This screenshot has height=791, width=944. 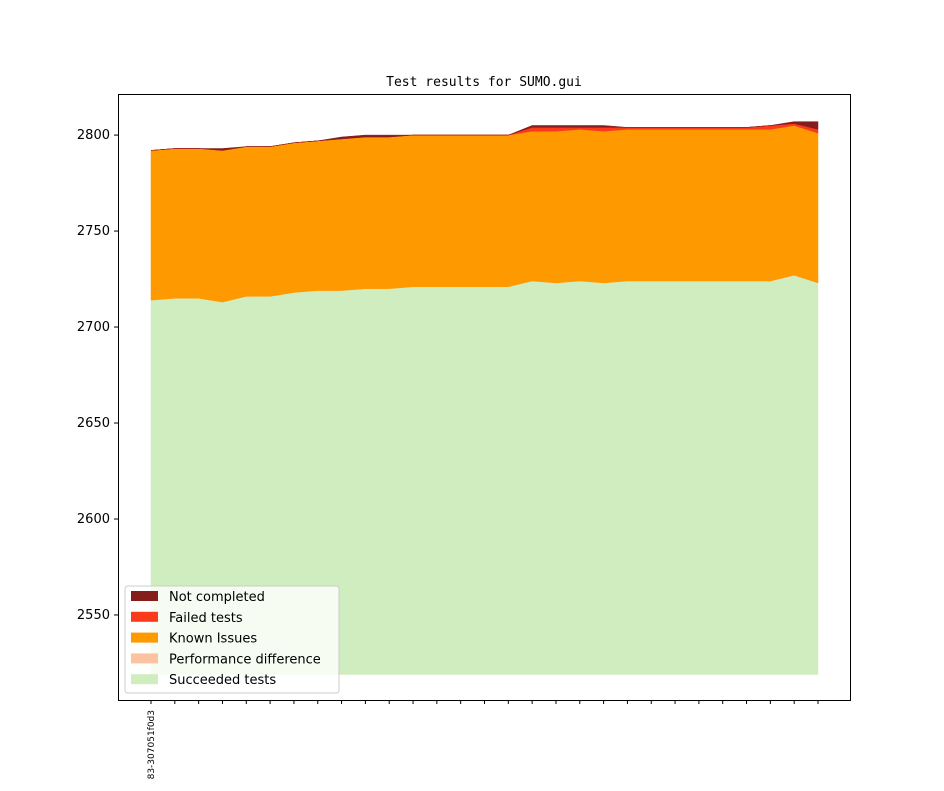 I want to click on legend-label: Known Issues, so click(x=213, y=639).